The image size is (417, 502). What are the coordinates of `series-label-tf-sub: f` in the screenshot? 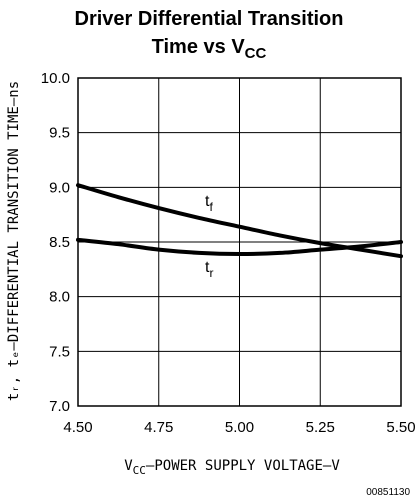 It's located at (211, 207).